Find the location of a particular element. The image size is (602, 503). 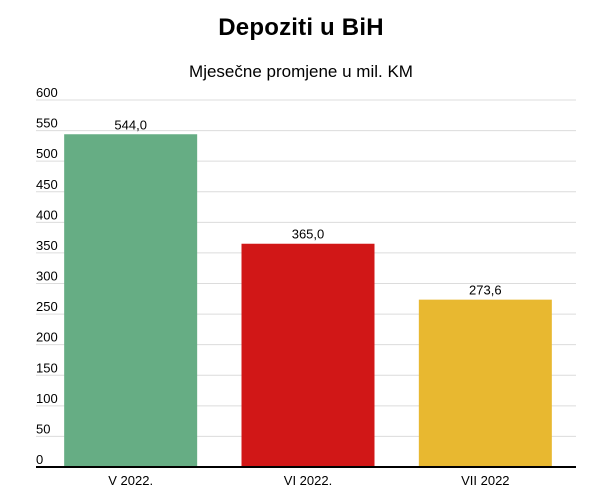

y-tick-label: 150 is located at coordinates (47, 367).